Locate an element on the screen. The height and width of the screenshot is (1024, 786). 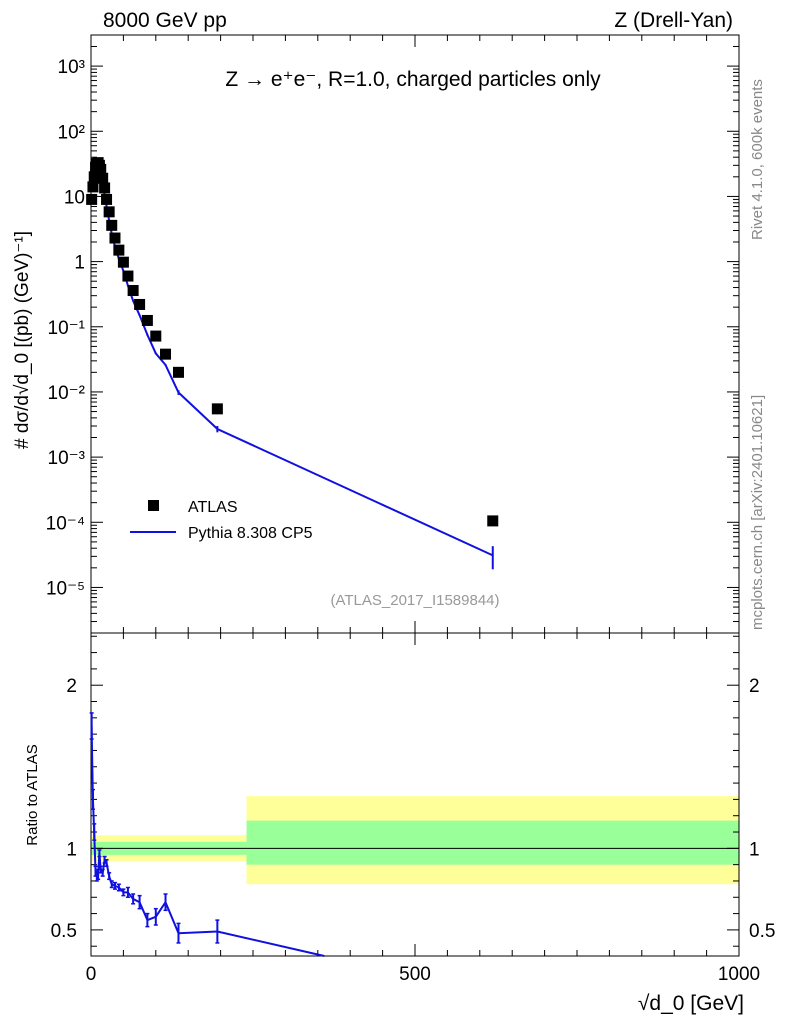
y-axis-label: # dσ/d√d_0 [(pb) (GeV)⁻¹] is located at coordinates (22, 340).